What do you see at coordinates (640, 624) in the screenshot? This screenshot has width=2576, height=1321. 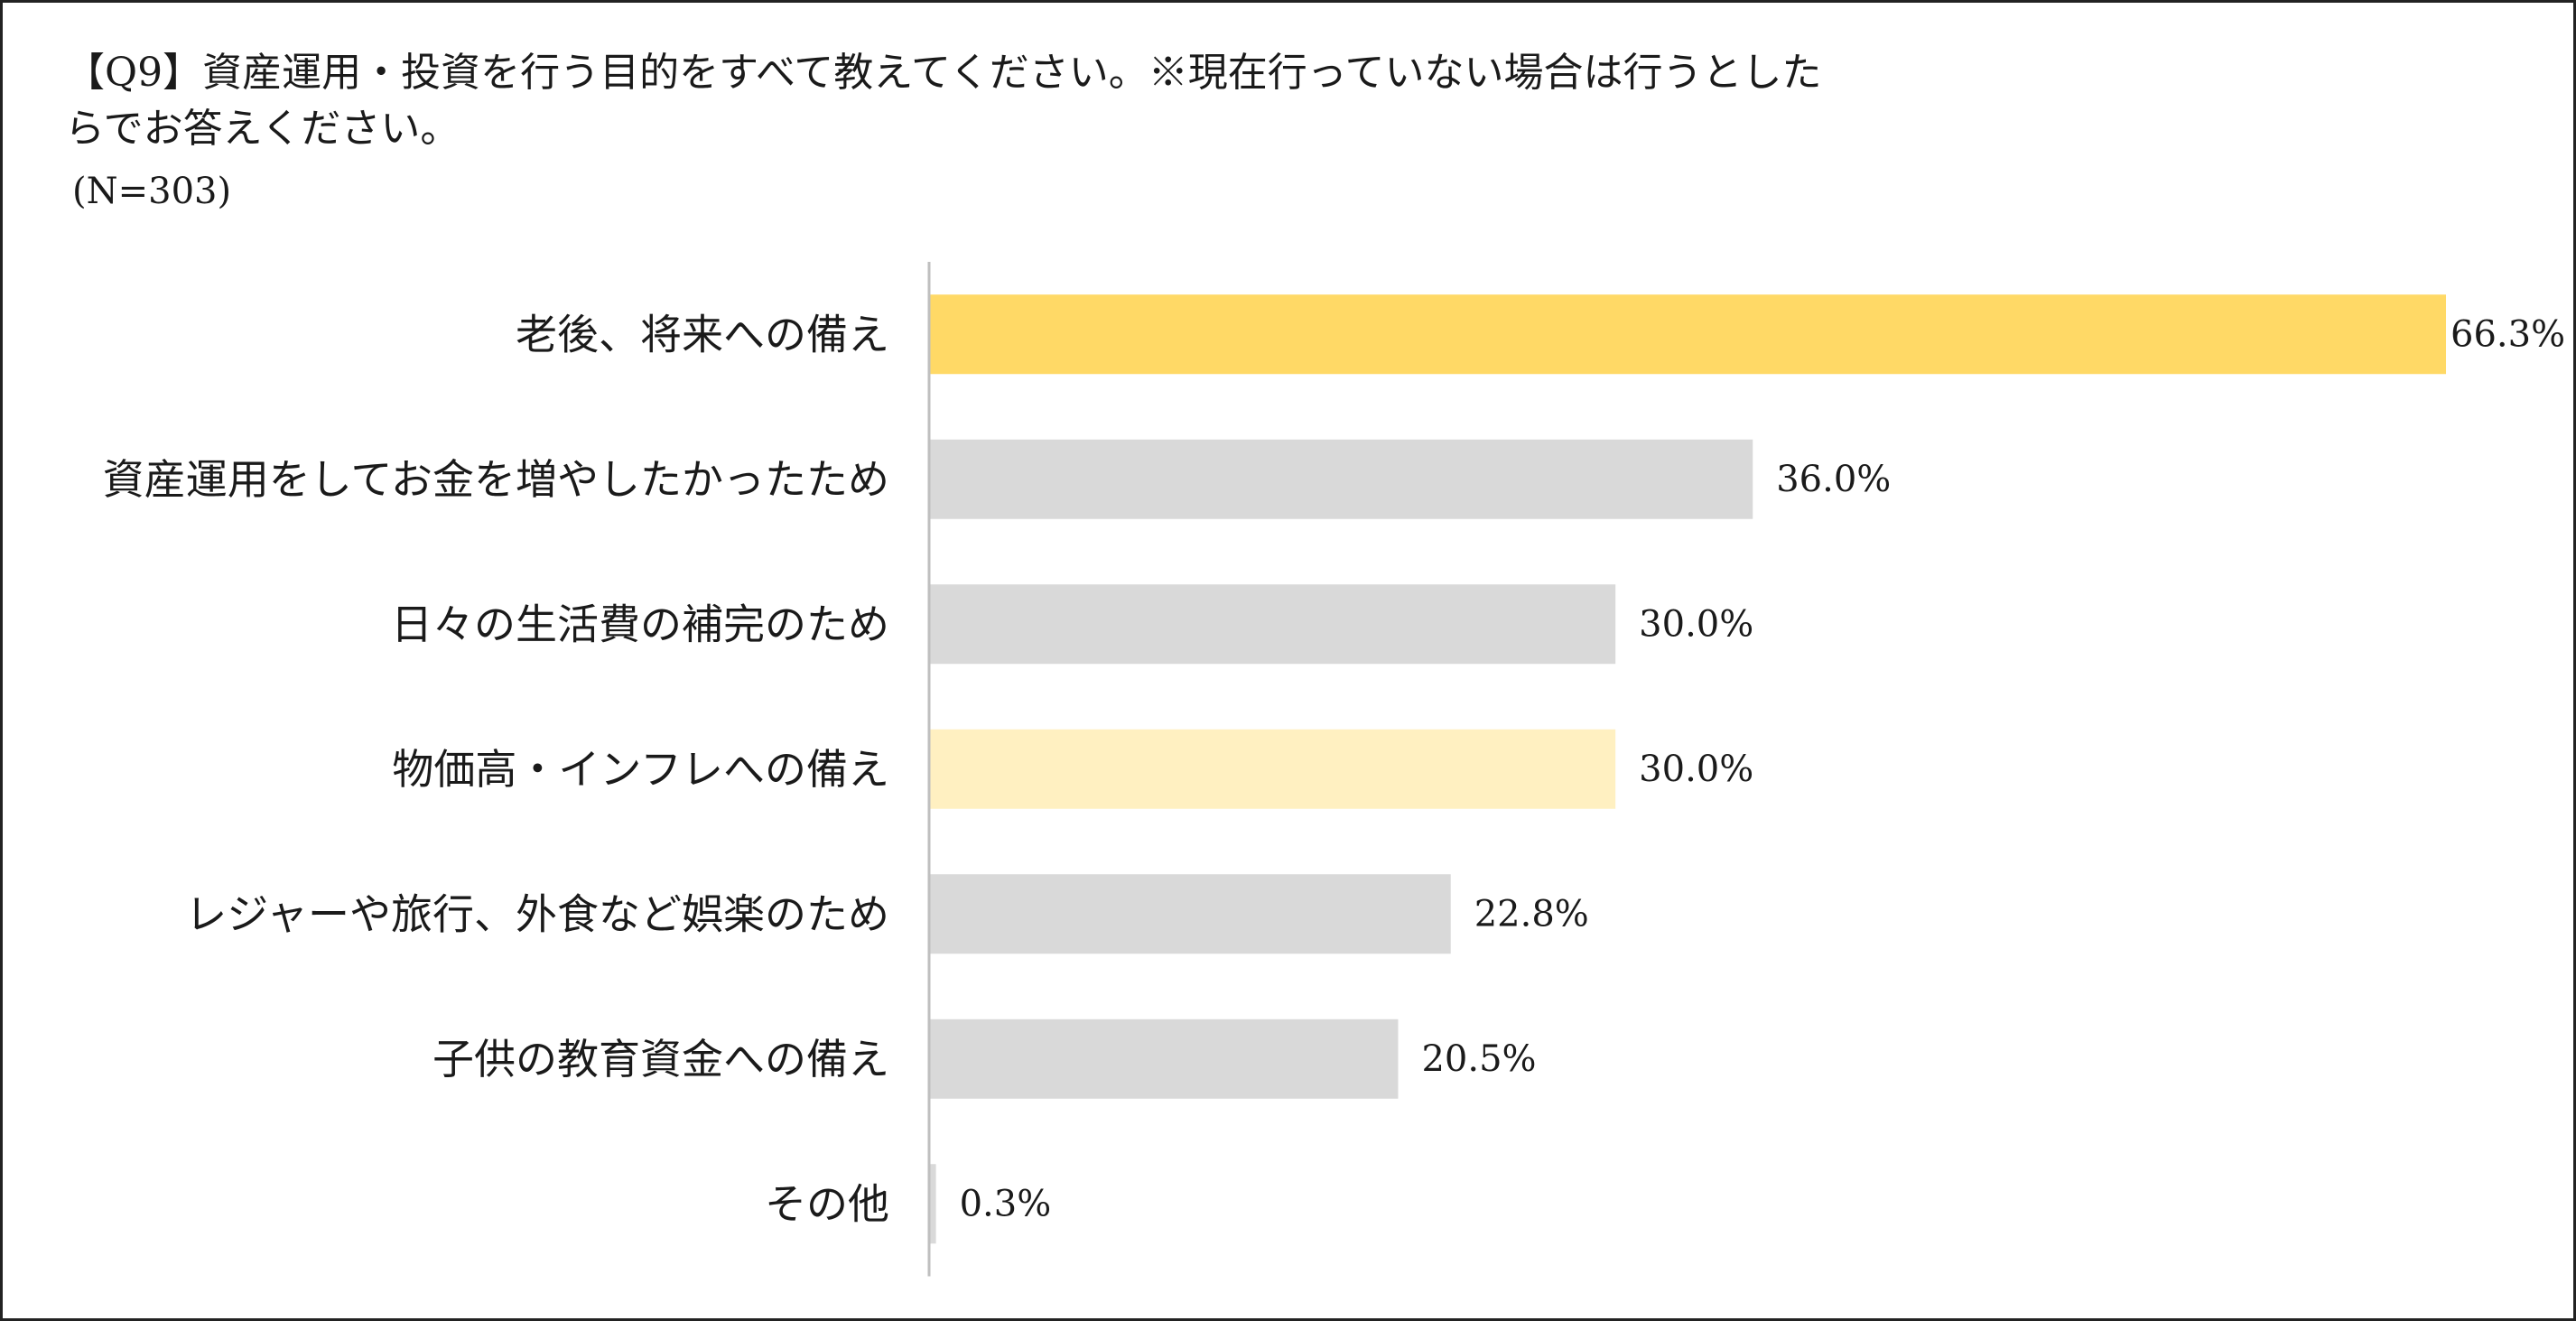 I see `category-label-3: 日々の生活費の補完のため` at bounding box center [640, 624].